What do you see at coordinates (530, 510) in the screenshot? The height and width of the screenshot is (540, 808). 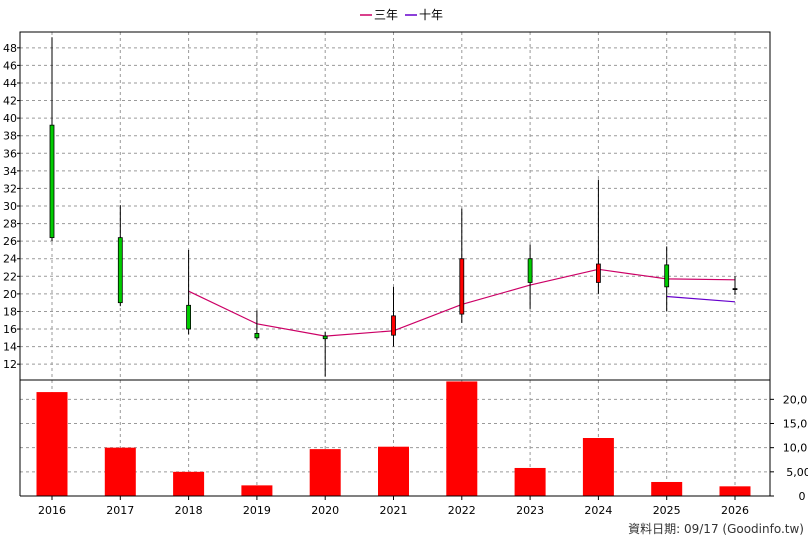 I see `x-tick-label: 2023` at bounding box center [530, 510].